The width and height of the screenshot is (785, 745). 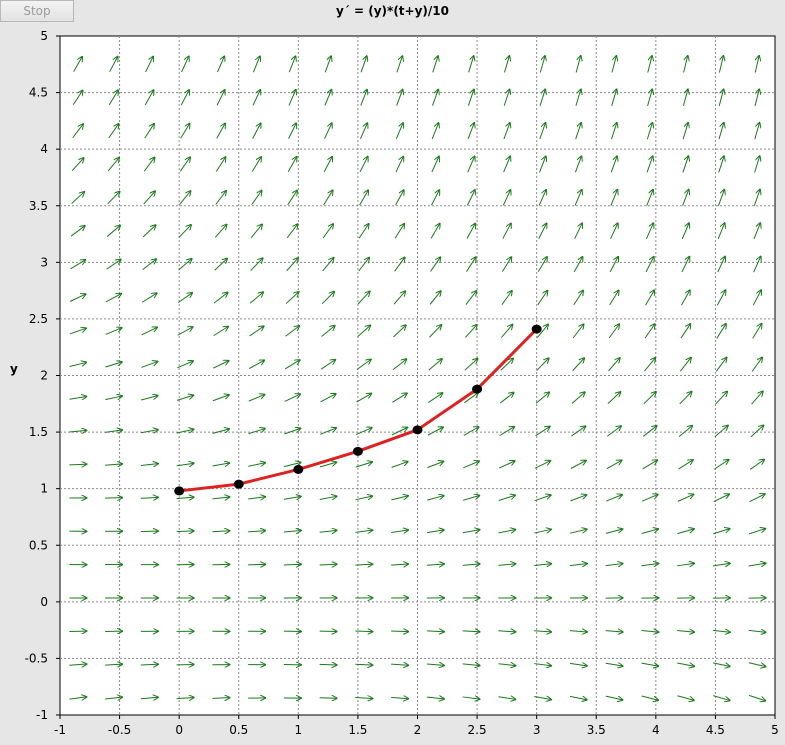 What do you see at coordinates (357, 730) in the screenshot?
I see `x-tick-label: 1.5` at bounding box center [357, 730].